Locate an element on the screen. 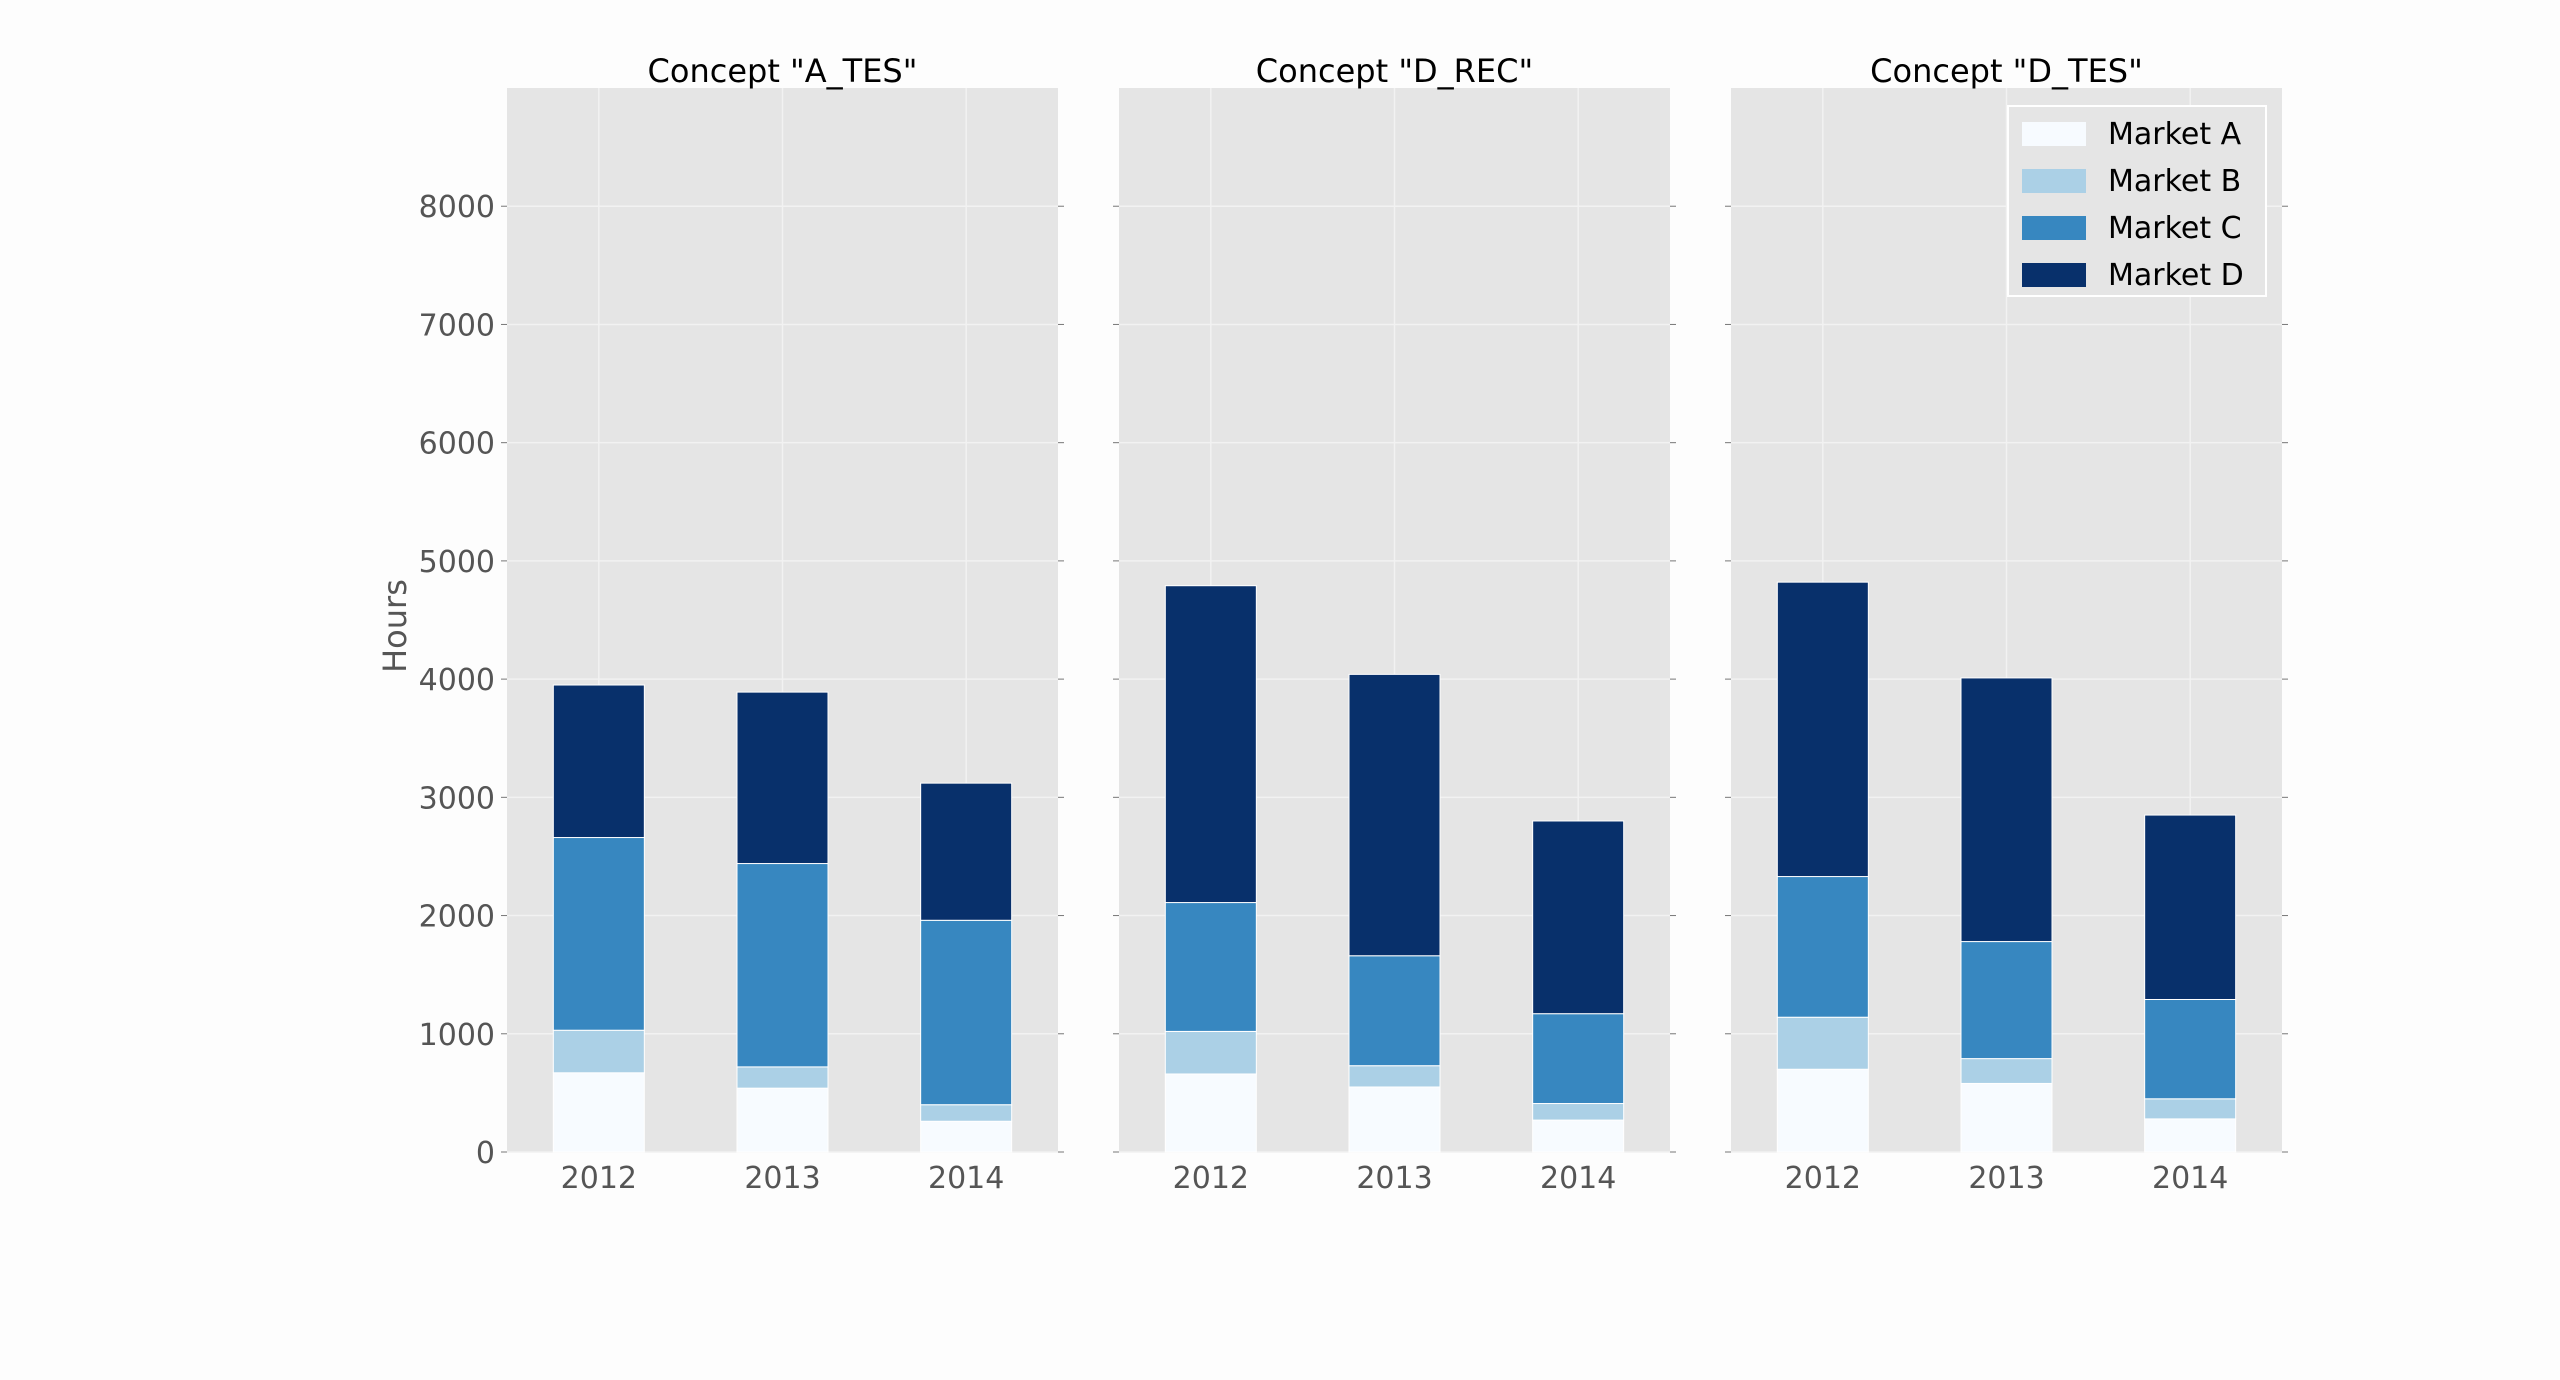 The height and width of the screenshot is (1380, 2560). panel-title: Concept "D_TES" is located at coordinates (2006, 71).